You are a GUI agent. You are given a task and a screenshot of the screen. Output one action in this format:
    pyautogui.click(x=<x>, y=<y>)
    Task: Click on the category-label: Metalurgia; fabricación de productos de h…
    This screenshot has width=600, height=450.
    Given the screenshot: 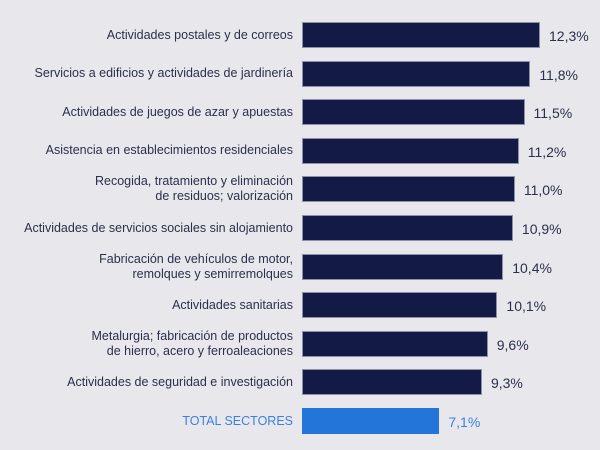 What is the action you would take?
    pyautogui.click(x=192, y=343)
    